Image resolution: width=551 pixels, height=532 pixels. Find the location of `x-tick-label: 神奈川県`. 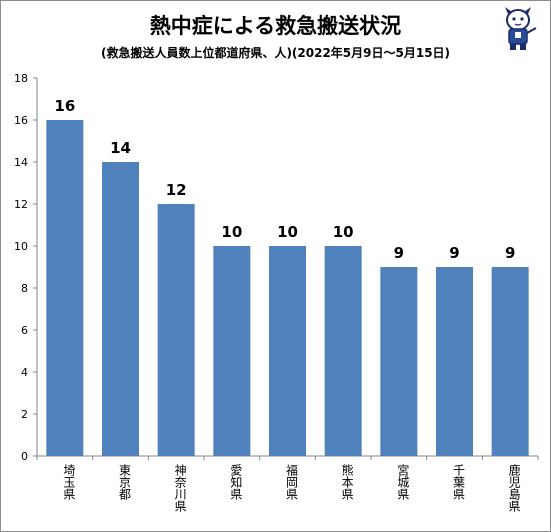

x-tick-label: 神奈川県 is located at coordinates (180, 488).